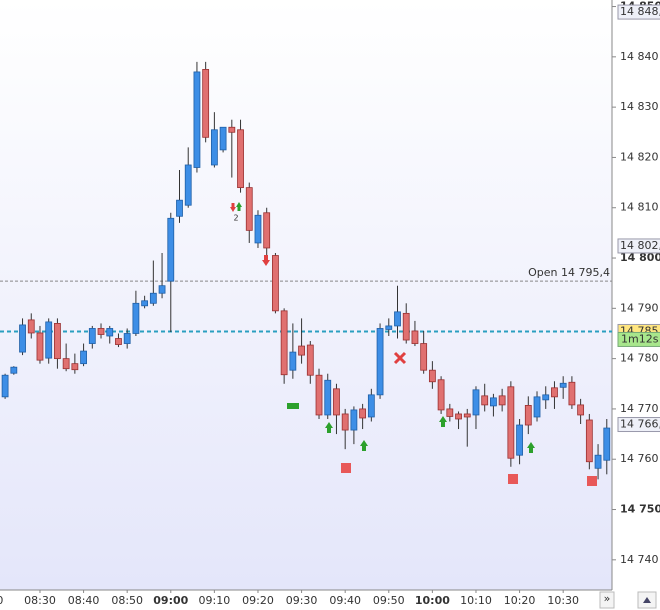 The width and height of the screenshot is (660, 610). Describe the element at coordinates (639, 106) in the screenshot. I see `y-tick-label: 14 830` at that location.